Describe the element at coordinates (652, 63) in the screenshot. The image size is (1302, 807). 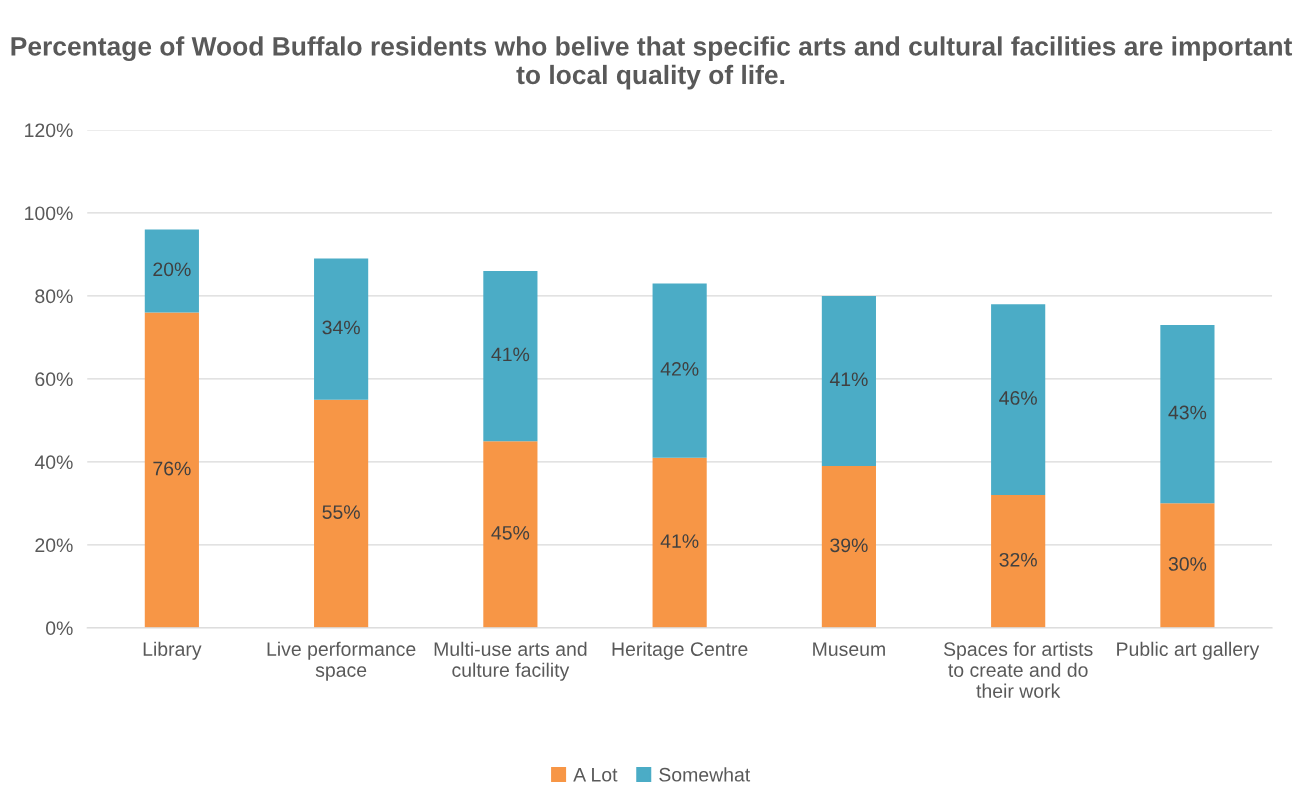
I see `chart-title: Percentage of Wood Buffalo residents who belive that specific arts and cultural facilities are important to local quality of life.` at that location.